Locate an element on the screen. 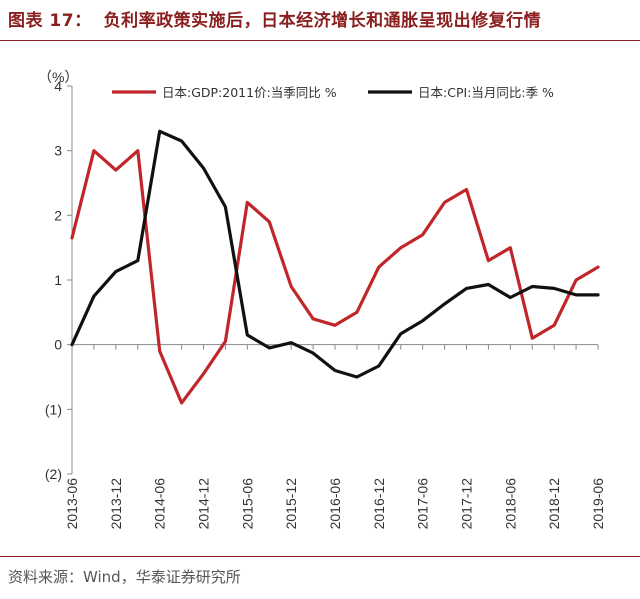  y-tick-label: 4 is located at coordinates (58, 86).